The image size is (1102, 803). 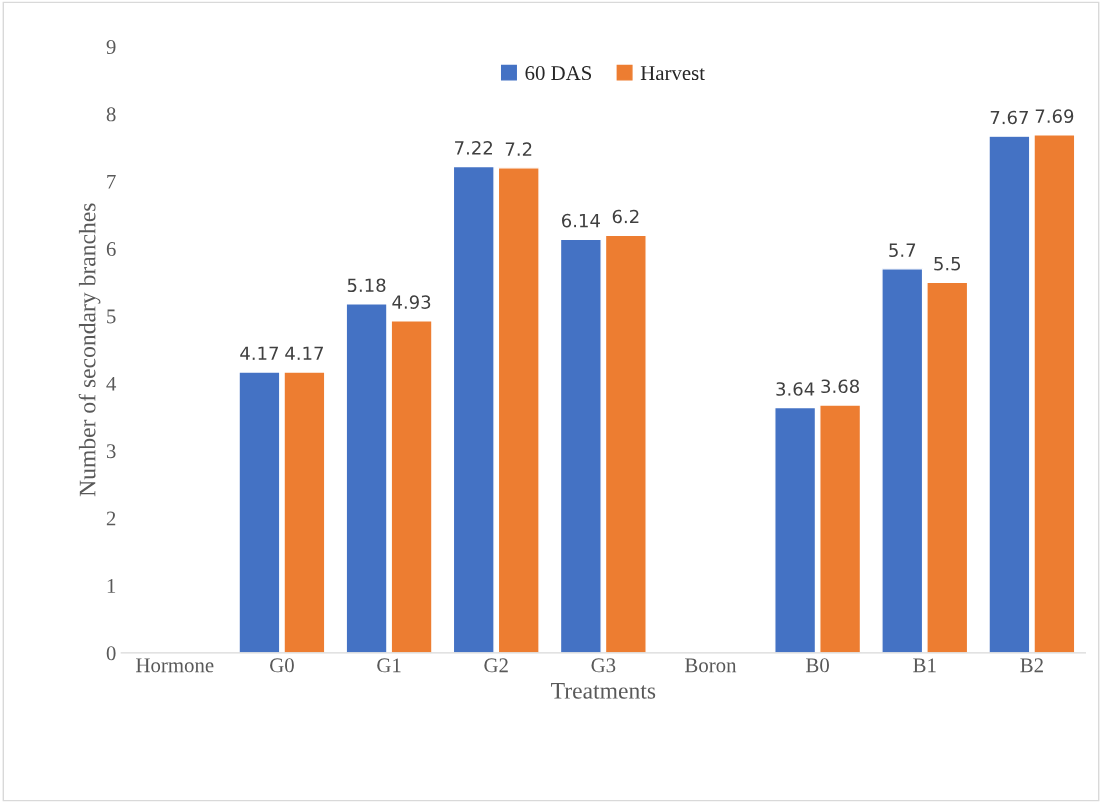 I want to click on data-label: 5.5, so click(x=947, y=264).